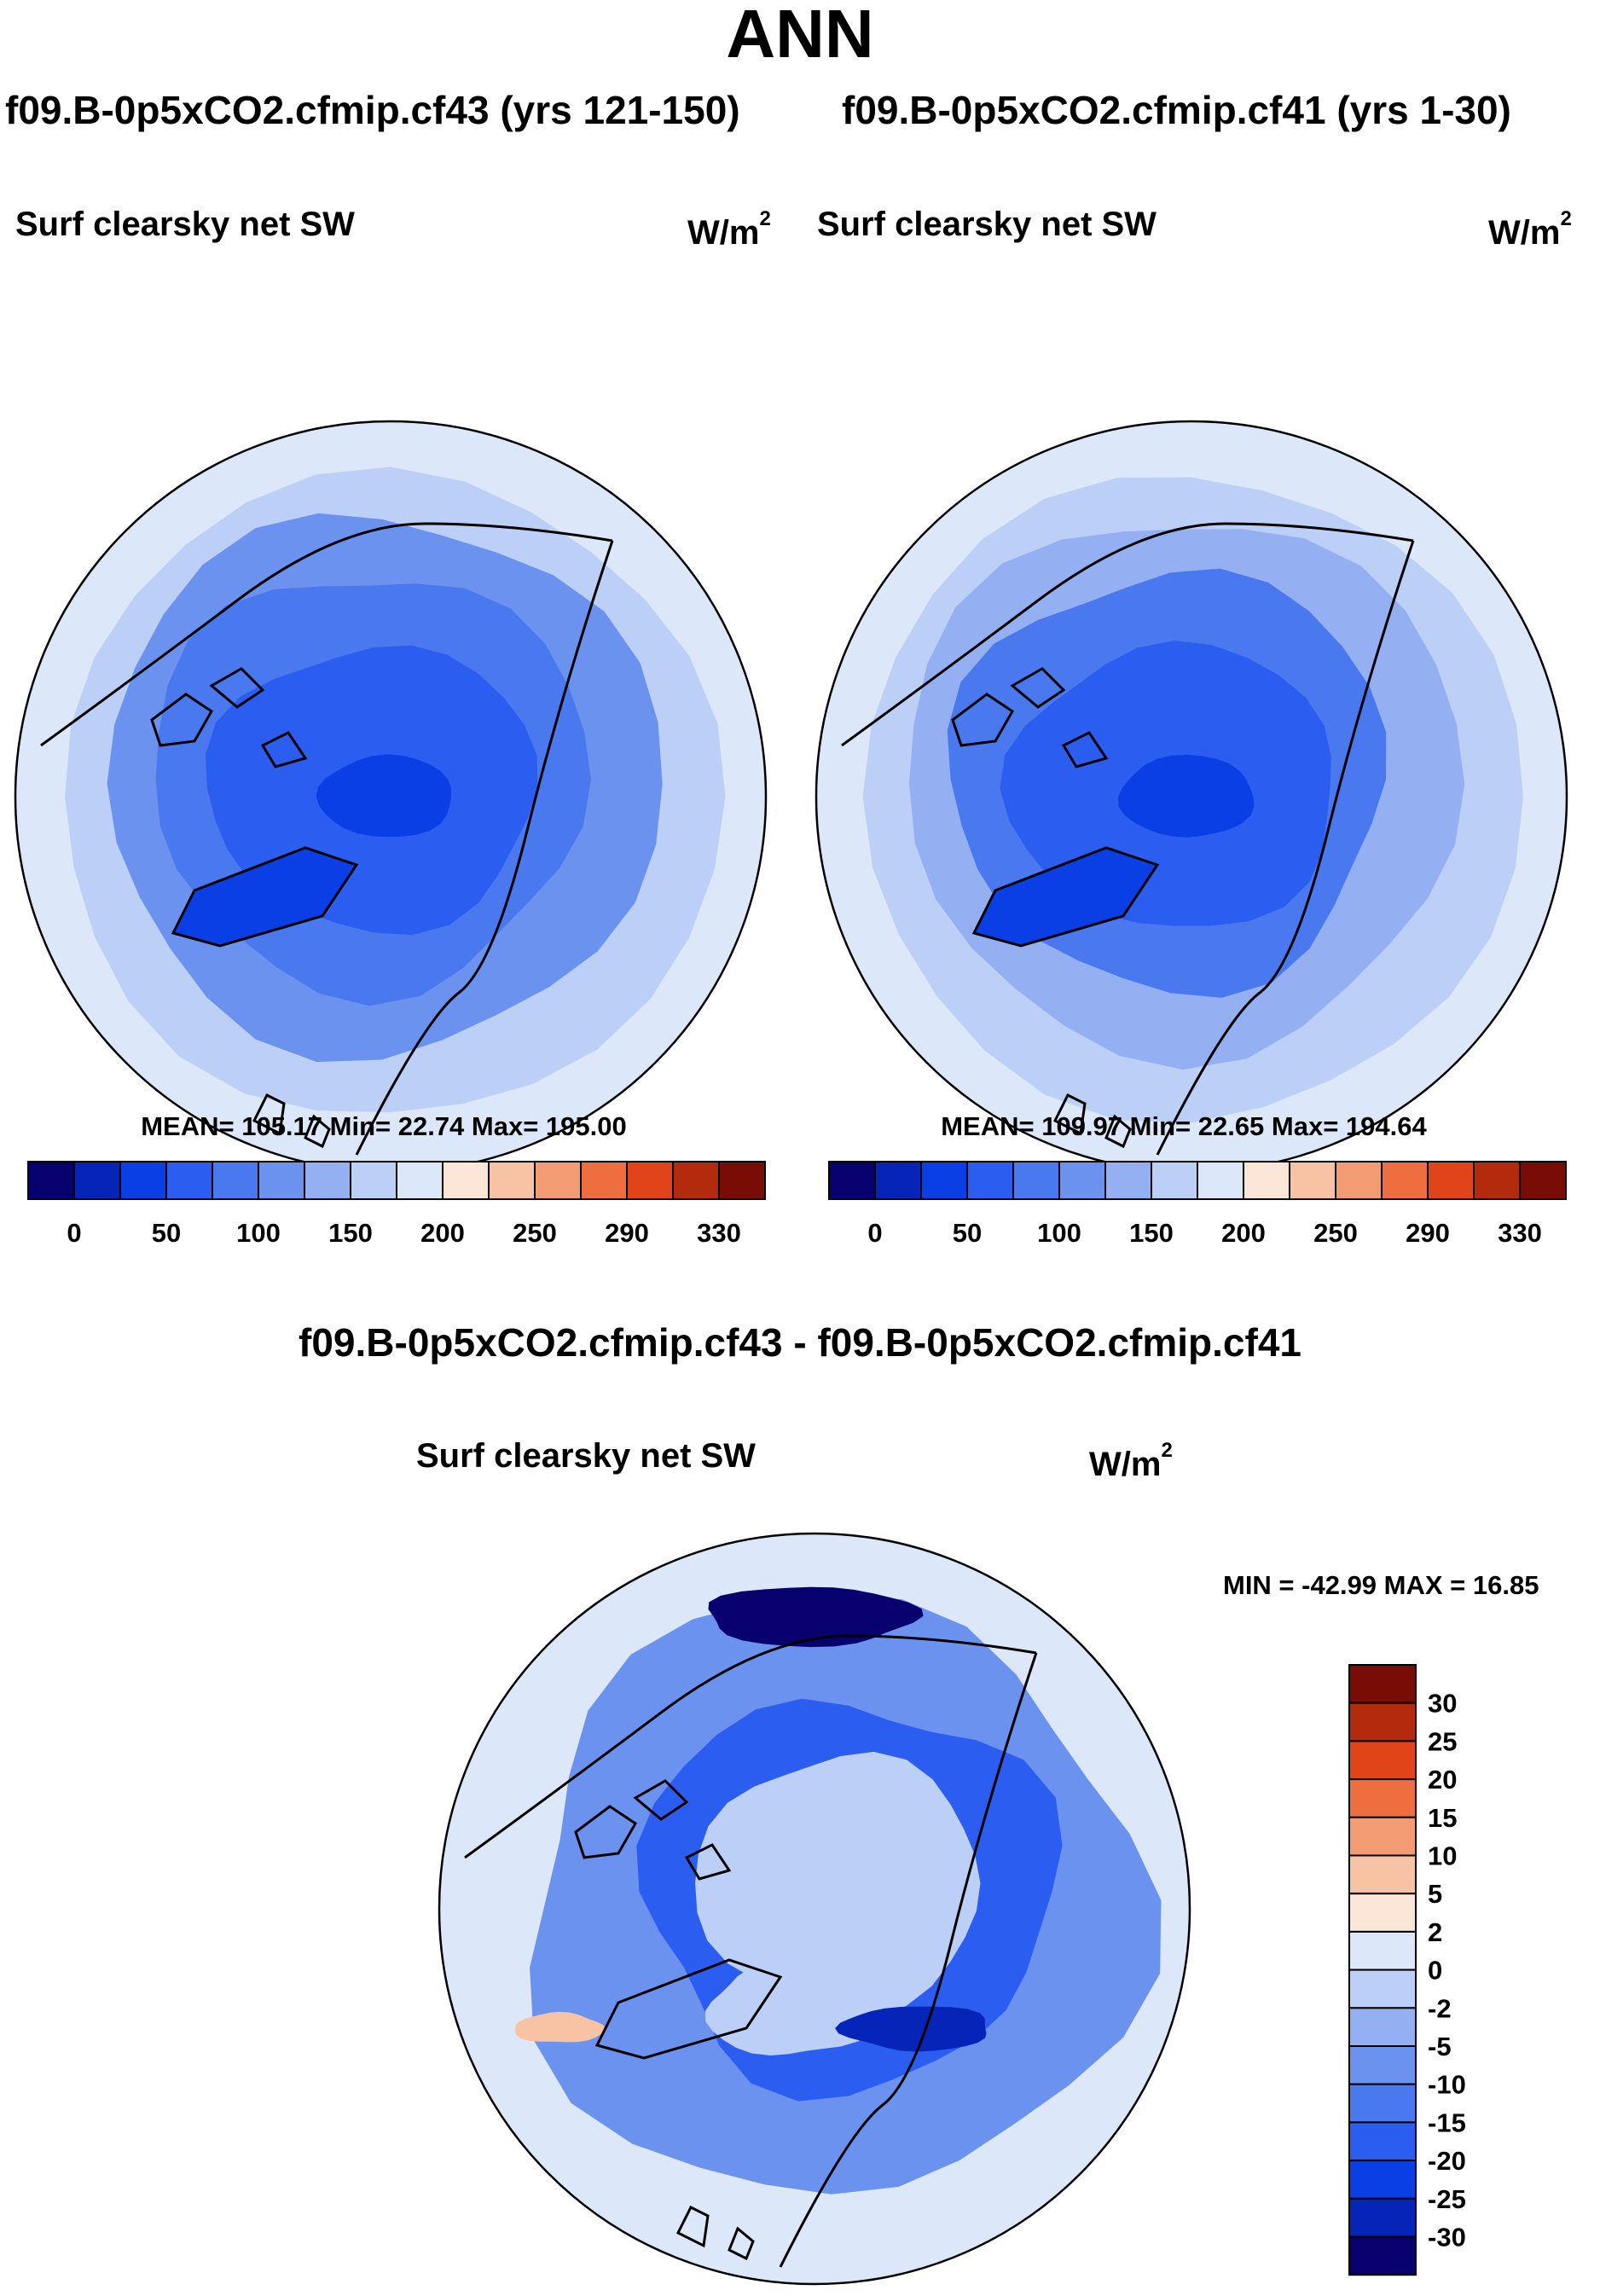 Image resolution: width=1600 pixels, height=2296 pixels. What do you see at coordinates (1442, 1741) in the screenshot?
I see `colorbar-tick-label: 25` at bounding box center [1442, 1741].